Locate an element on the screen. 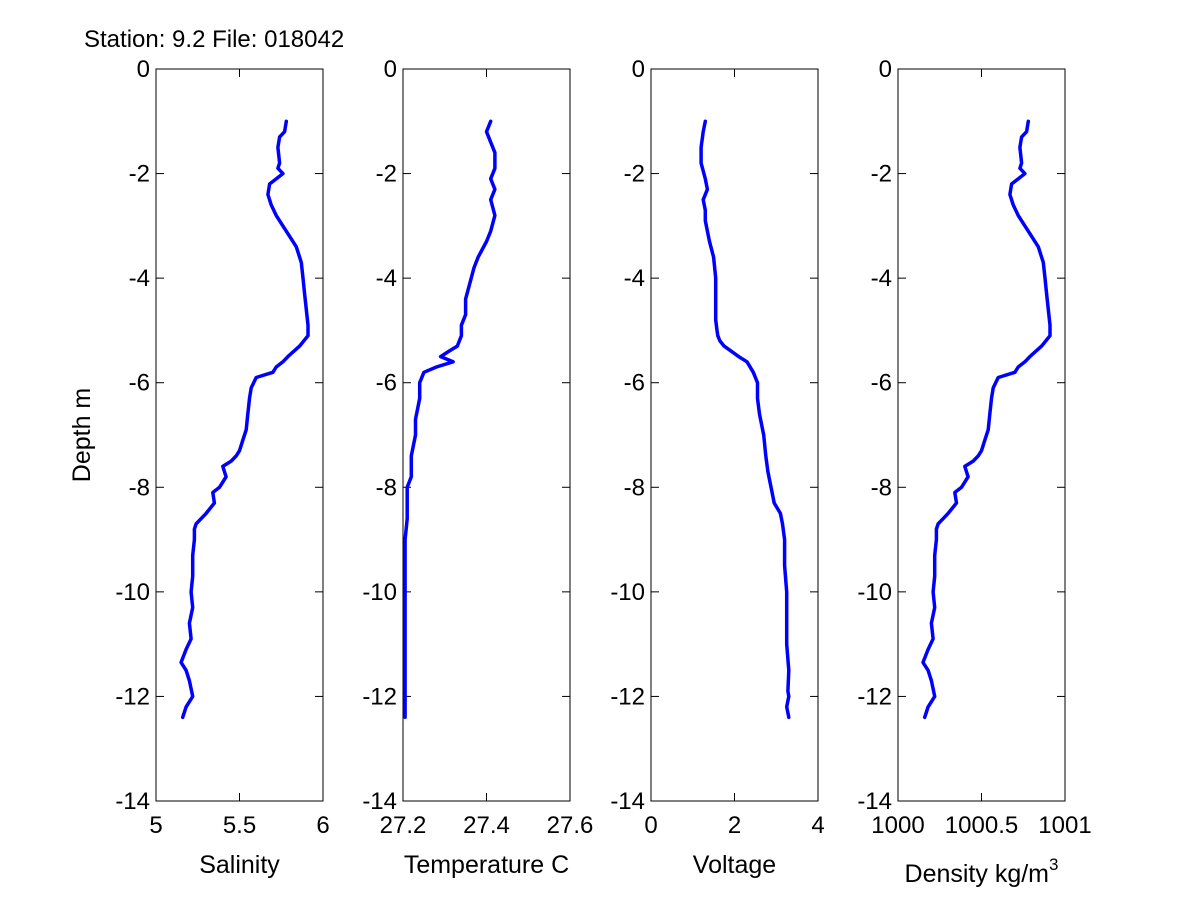  x-axis-label-text: Salinity is located at coordinates (239, 865).